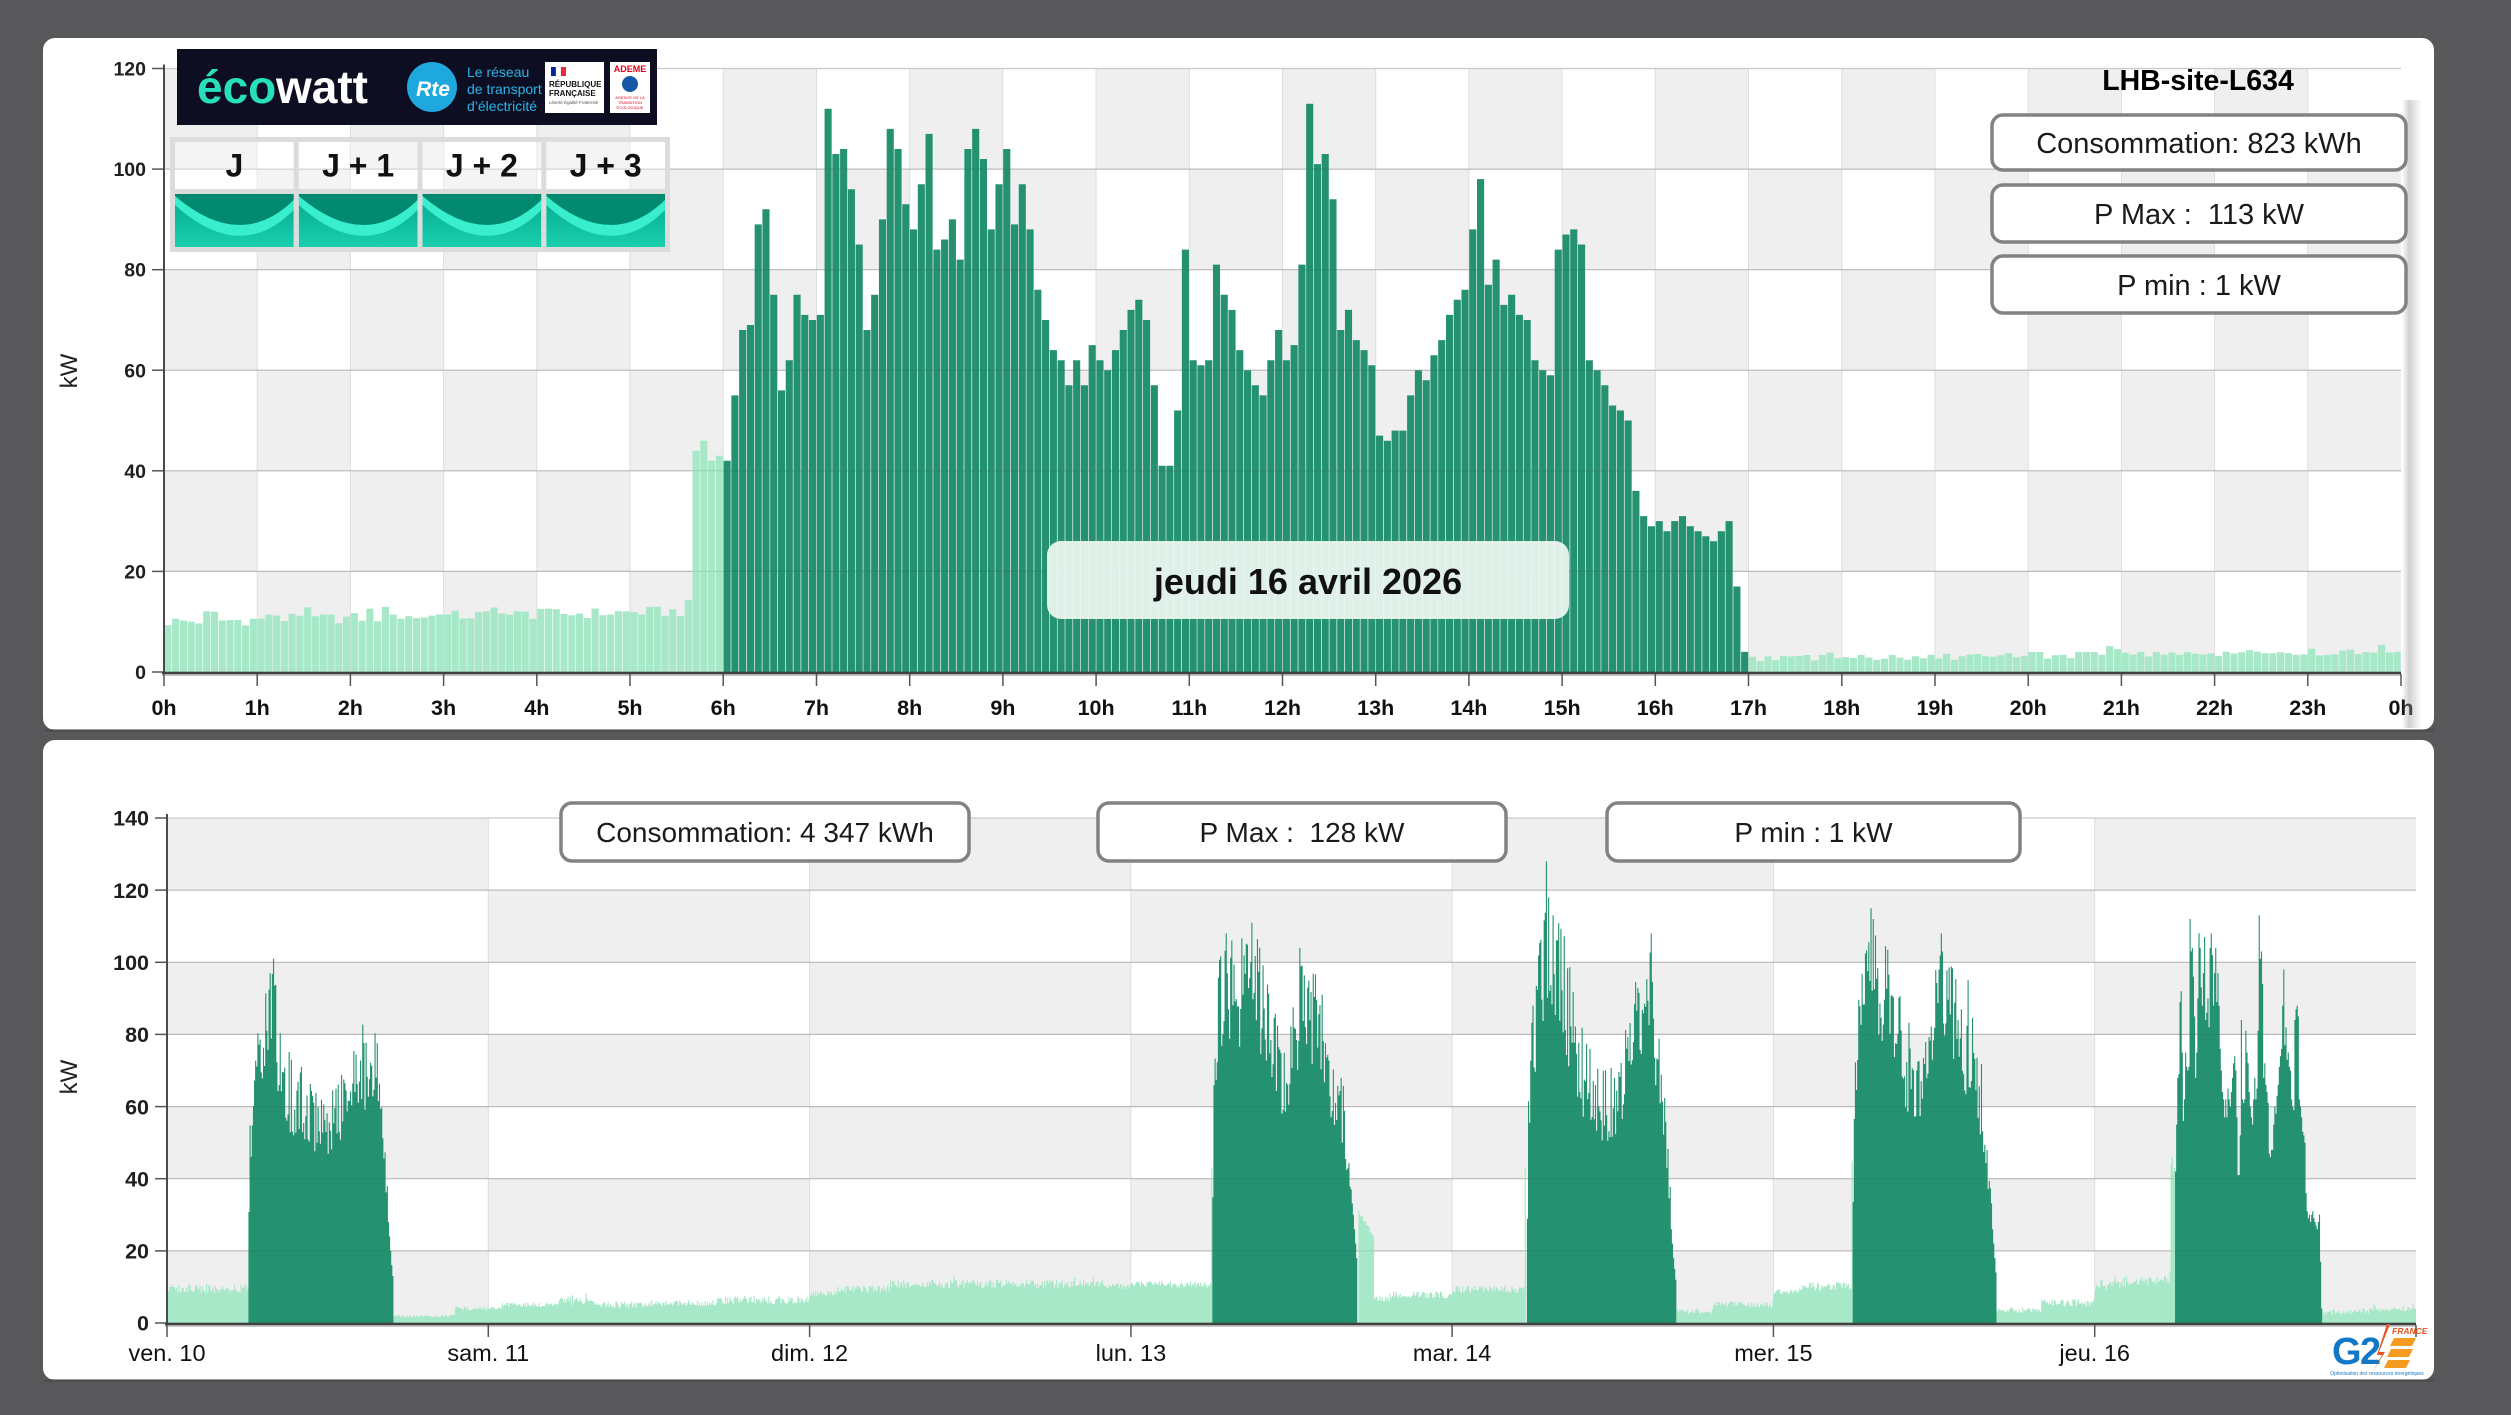 The width and height of the screenshot is (2511, 1415). I want to click on svg-text: 140, so click(131, 819).